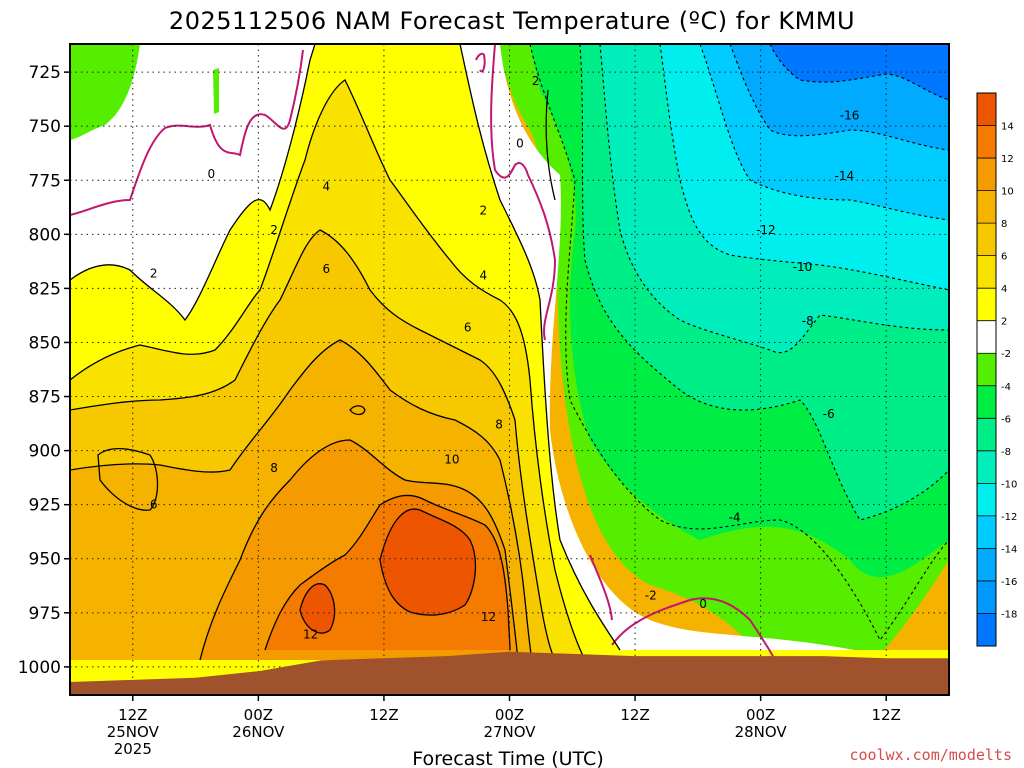 This screenshot has height=768, width=1024. What do you see at coordinates (451, 459) in the screenshot?
I see `contour-label: 10` at bounding box center [451, 459].